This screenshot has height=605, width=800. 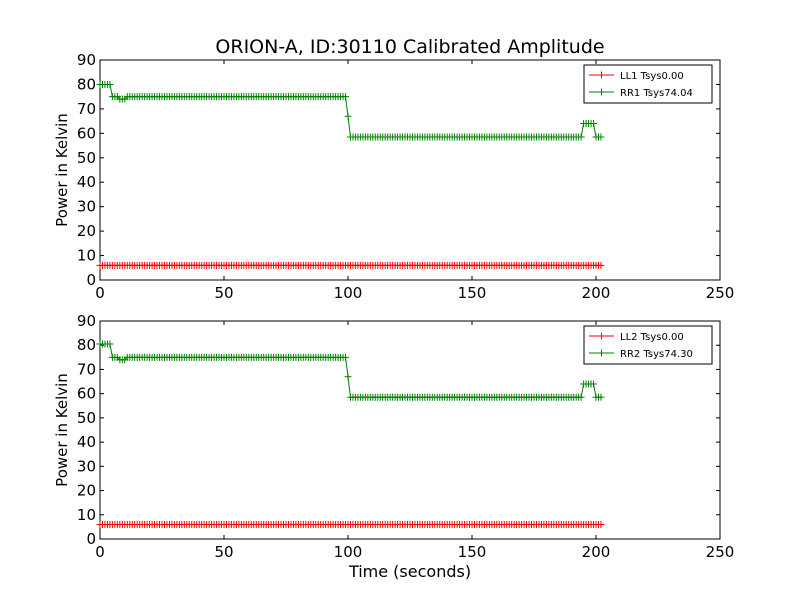 I want to click on x-axis-label: Time (seconds), so click(x=409, y=571).